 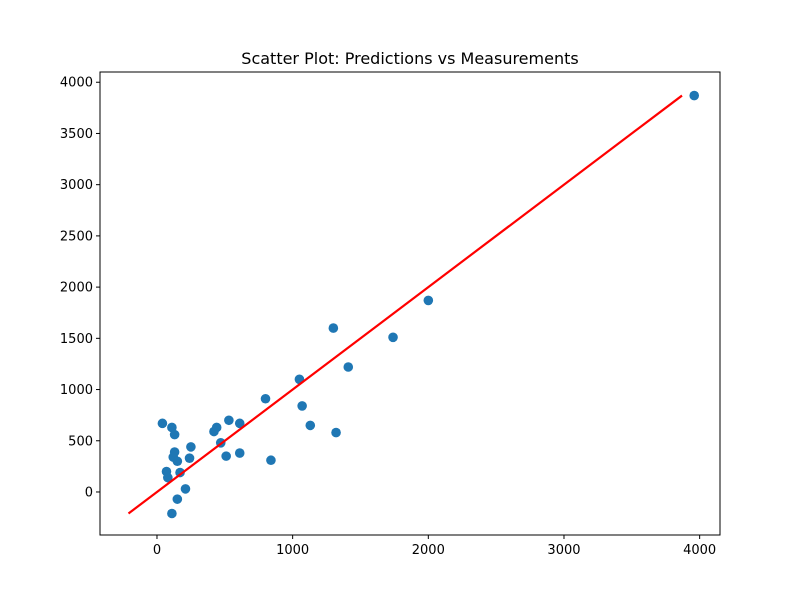 I want to click on x-tick-label: 2000, so click(x=428, y=550).